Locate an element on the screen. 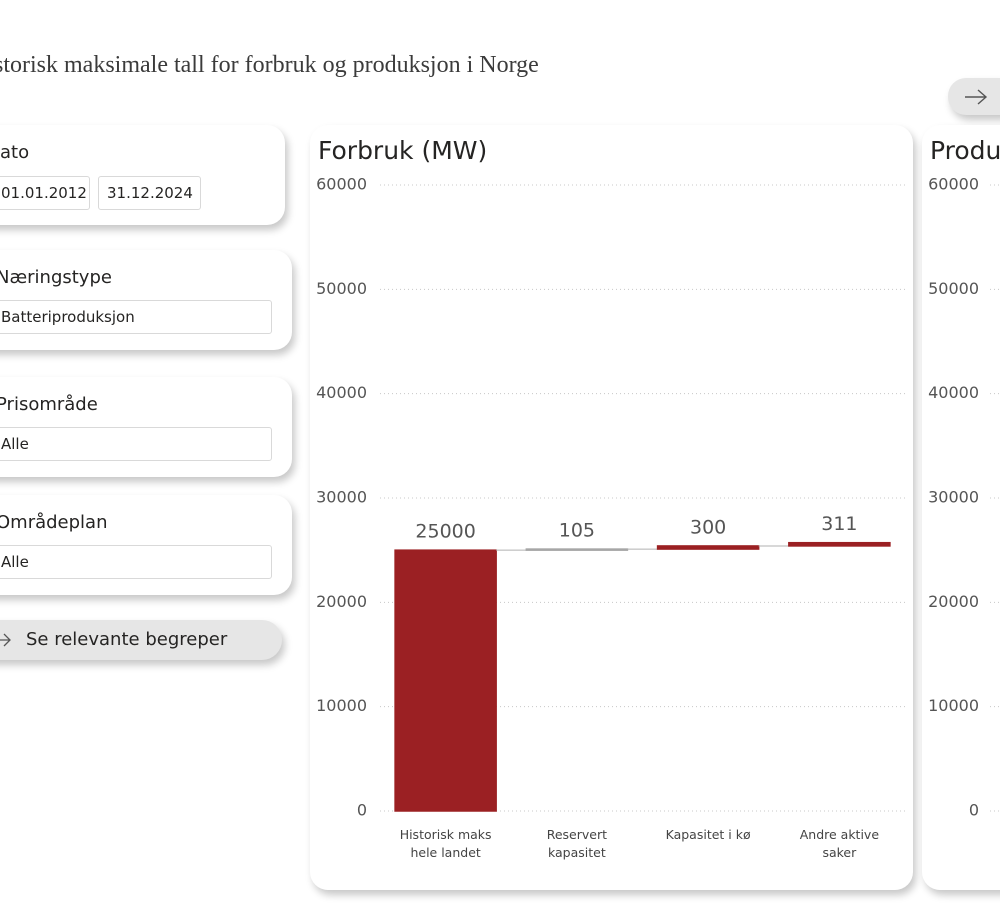 This screenshot has height=908, width=1000. slicer-label: Områdeplan is located at coordinates (54, 522).